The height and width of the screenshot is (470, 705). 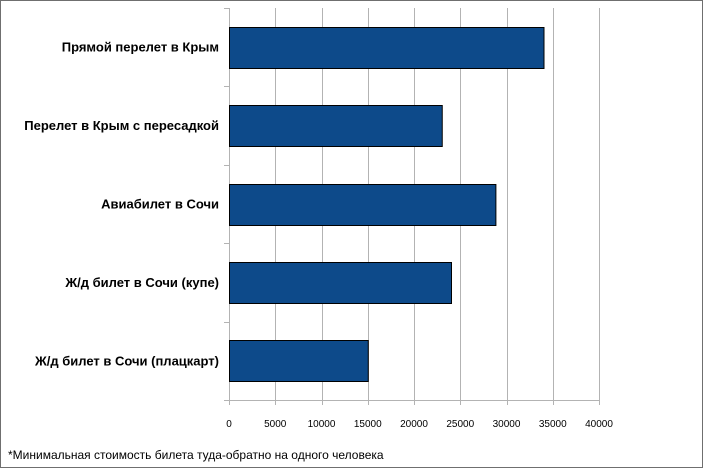 What do you see at coordinates (160, 204) in the screenshot?
I see `category-label: Авиабилет в Сочи` at bounding box center [160, 204].